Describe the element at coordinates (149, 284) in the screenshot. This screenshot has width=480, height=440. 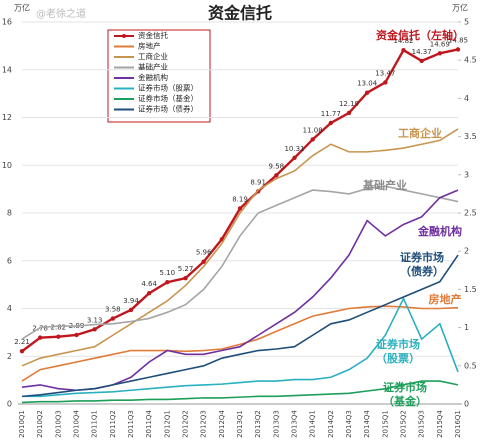
I see `data-label: 4.64` at that location.